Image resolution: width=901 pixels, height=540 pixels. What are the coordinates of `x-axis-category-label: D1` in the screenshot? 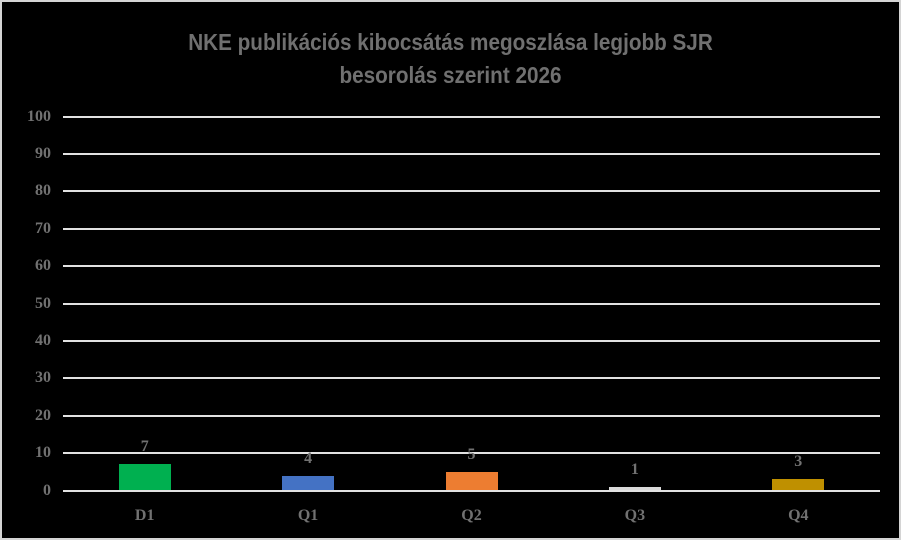 It's located at (144, 515).